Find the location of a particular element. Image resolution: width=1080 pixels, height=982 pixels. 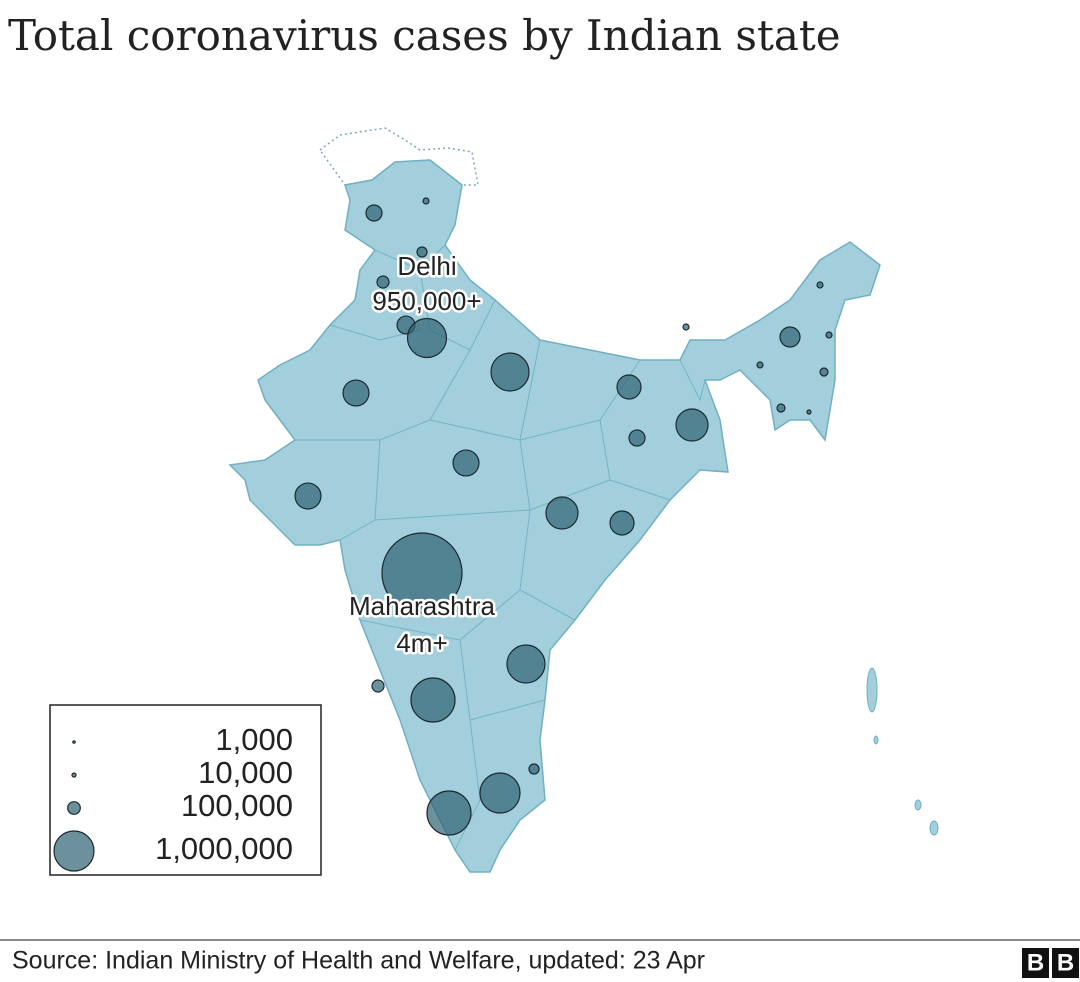

islands is located at coordinates (902, 751).